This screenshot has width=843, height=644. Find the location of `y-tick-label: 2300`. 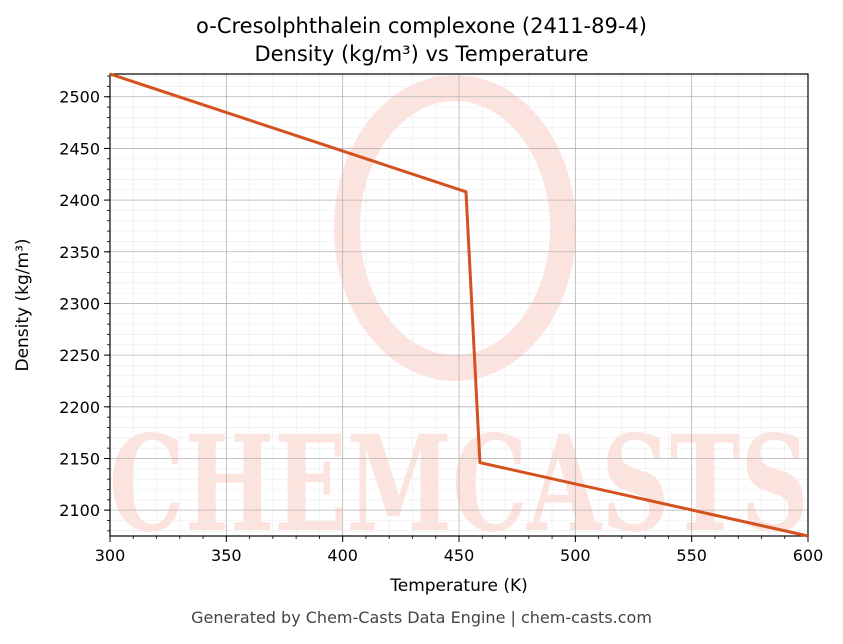

y-tick-label: 2300 is located at coordinates (79, 303).